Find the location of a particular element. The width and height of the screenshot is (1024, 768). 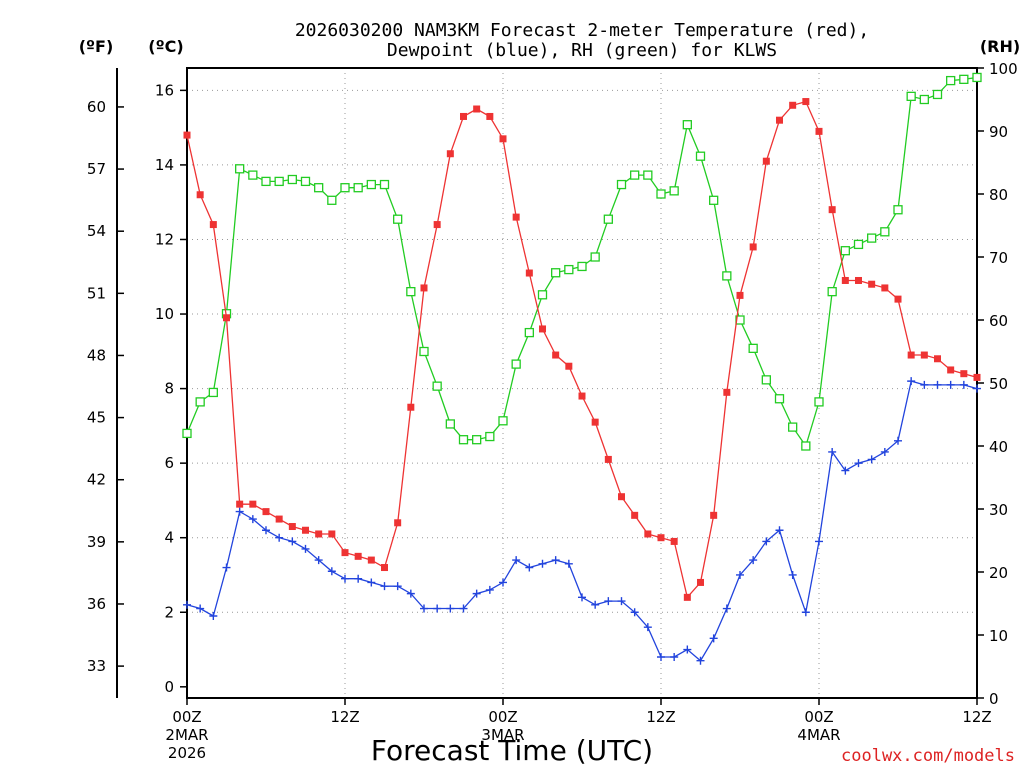

fahrenheit-tick-label: 42 is located at coordinates (96, 480).